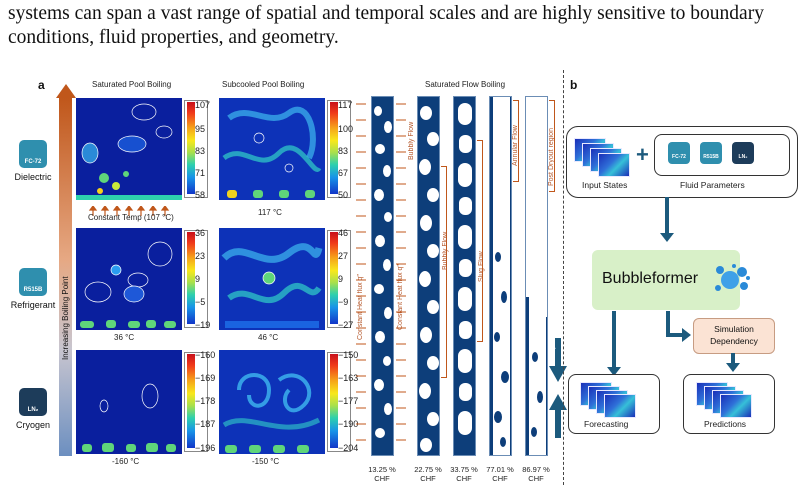 The height and width of the screenshot is (489, 805). Describe the element at coordinates (382, 474) in the screenshot. I see `chf-1: 13.25 % CHF` at that location.